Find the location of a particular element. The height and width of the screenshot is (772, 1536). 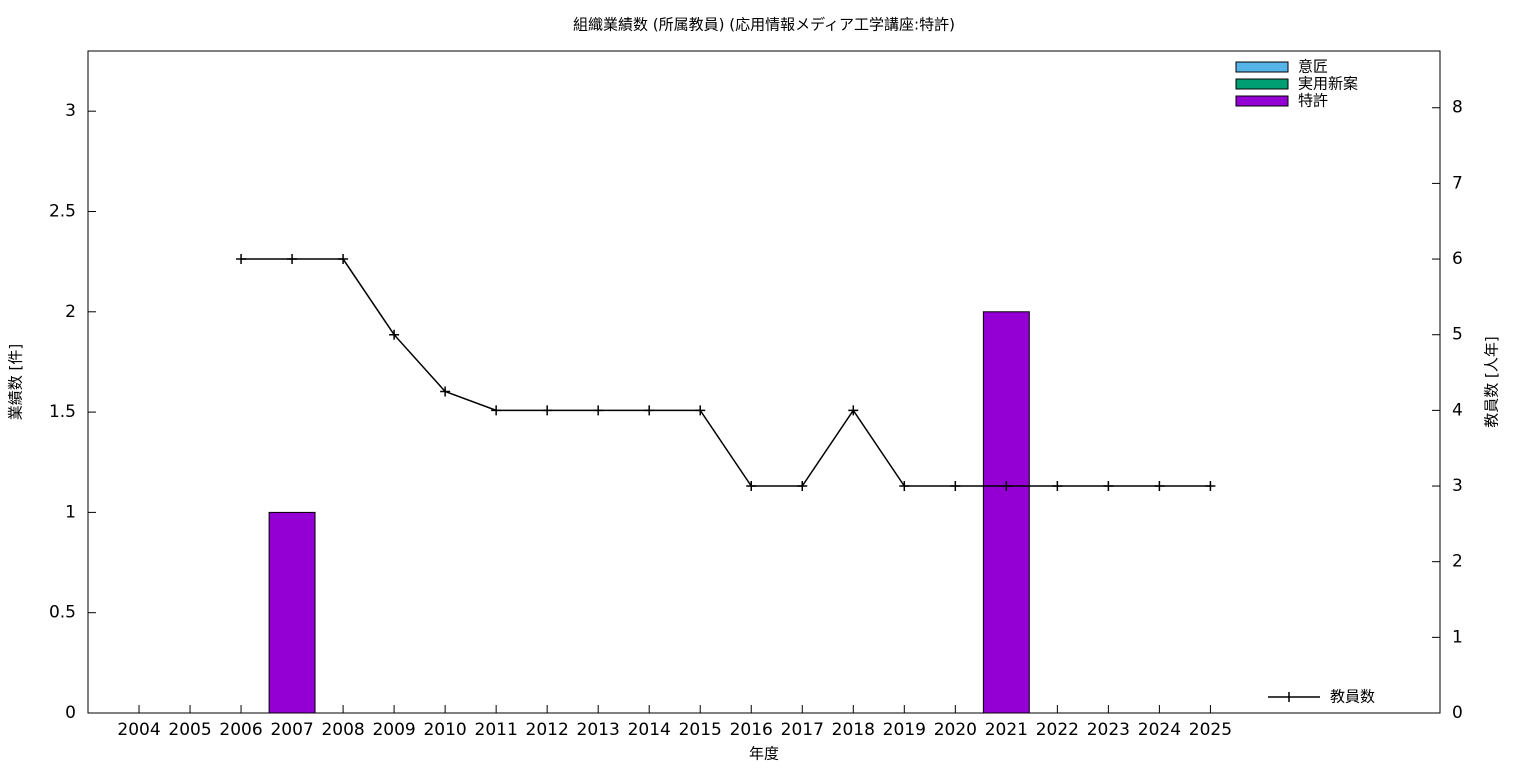

y2-tick-label: 3 is located at coordinates (1457, 486).